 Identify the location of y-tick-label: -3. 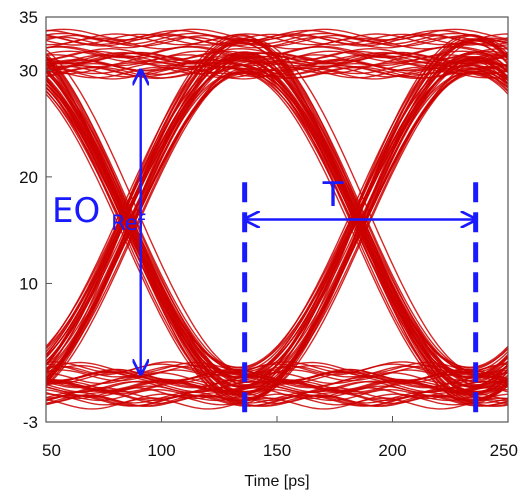
(30, 422).